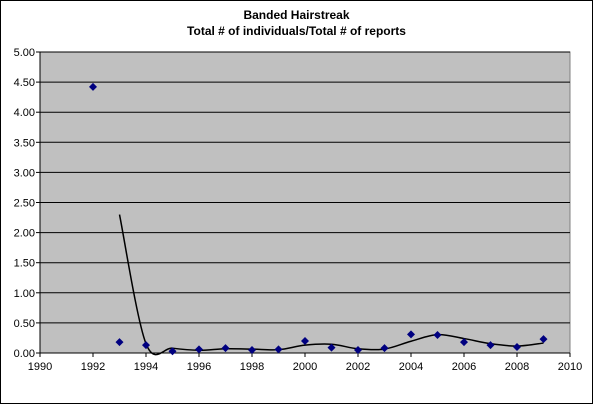 The width and height of the screenshot is (593, 404). What do you see at coordinates (40, 367) in the screenshot?
I see `x-tick-label: 1990` at bounding box center [40, 367].